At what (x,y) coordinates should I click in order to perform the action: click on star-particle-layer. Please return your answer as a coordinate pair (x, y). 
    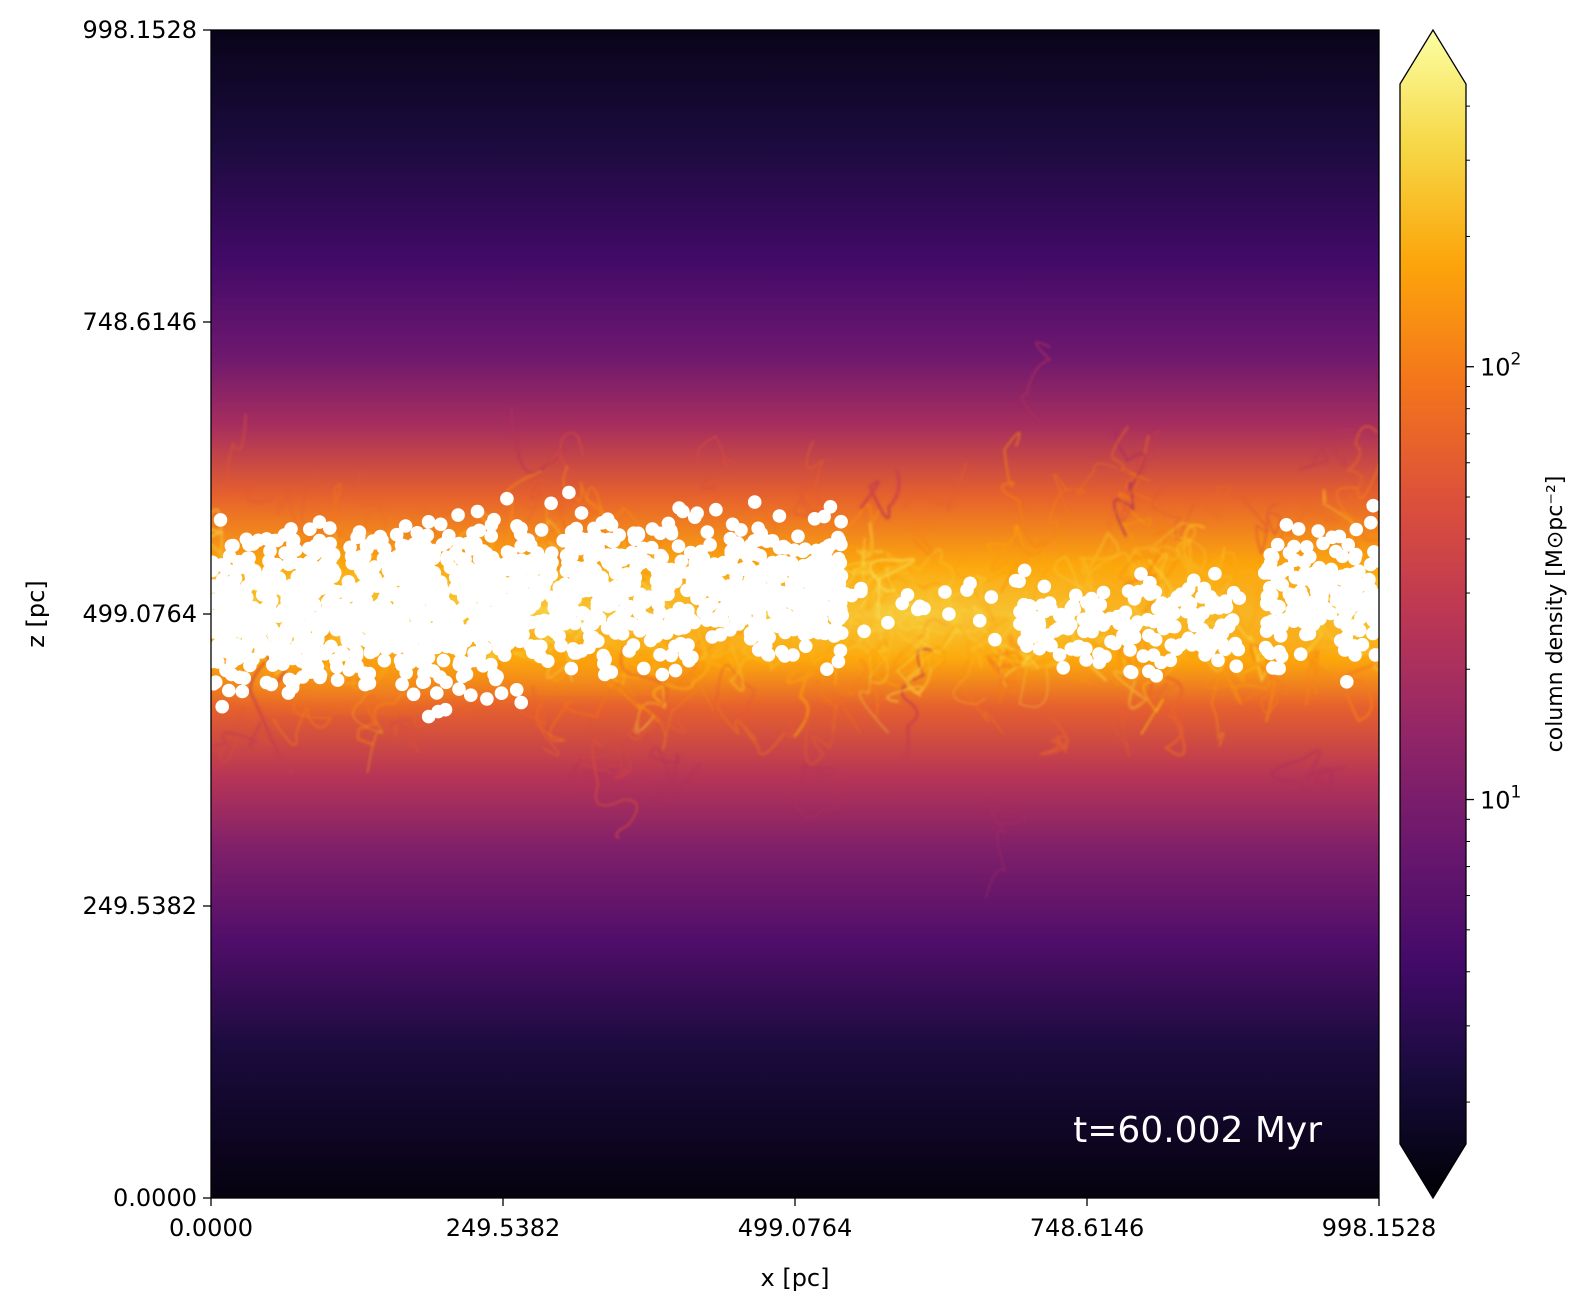
    Looking at the image, I should click on (795, 604).